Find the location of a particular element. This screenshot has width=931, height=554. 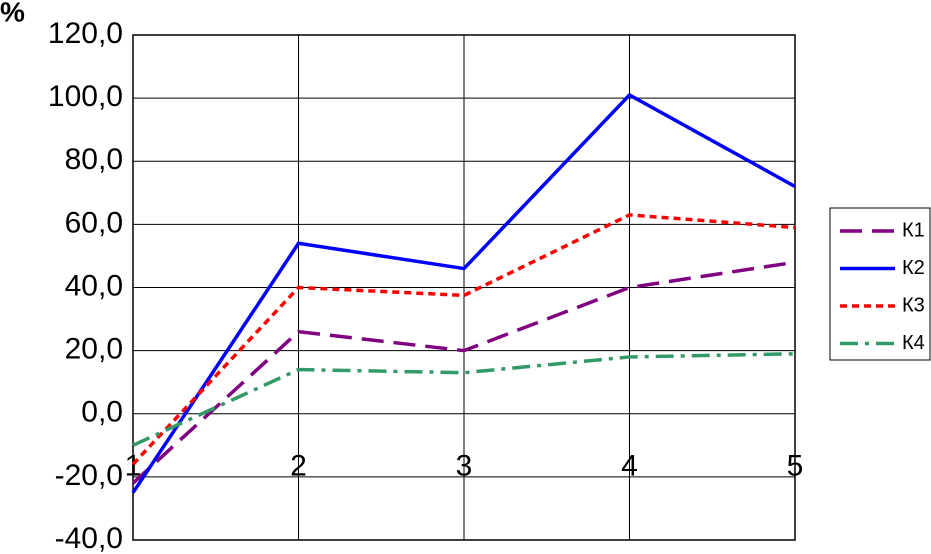

y-tick-label: -40,0 is located at coordinates (89, 538).